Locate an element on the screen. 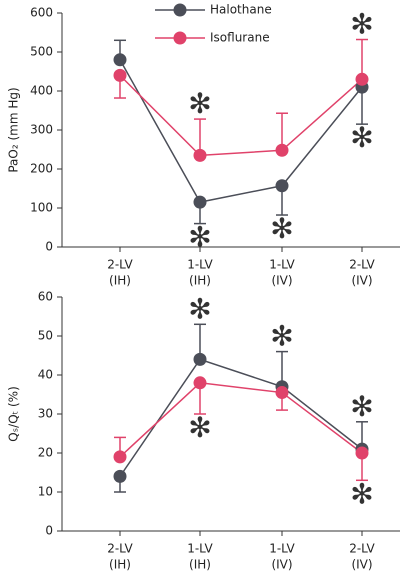 The height and width of the screenshot is (572, 410). y-tick-label: 100 is located at coordinates (41, 208).